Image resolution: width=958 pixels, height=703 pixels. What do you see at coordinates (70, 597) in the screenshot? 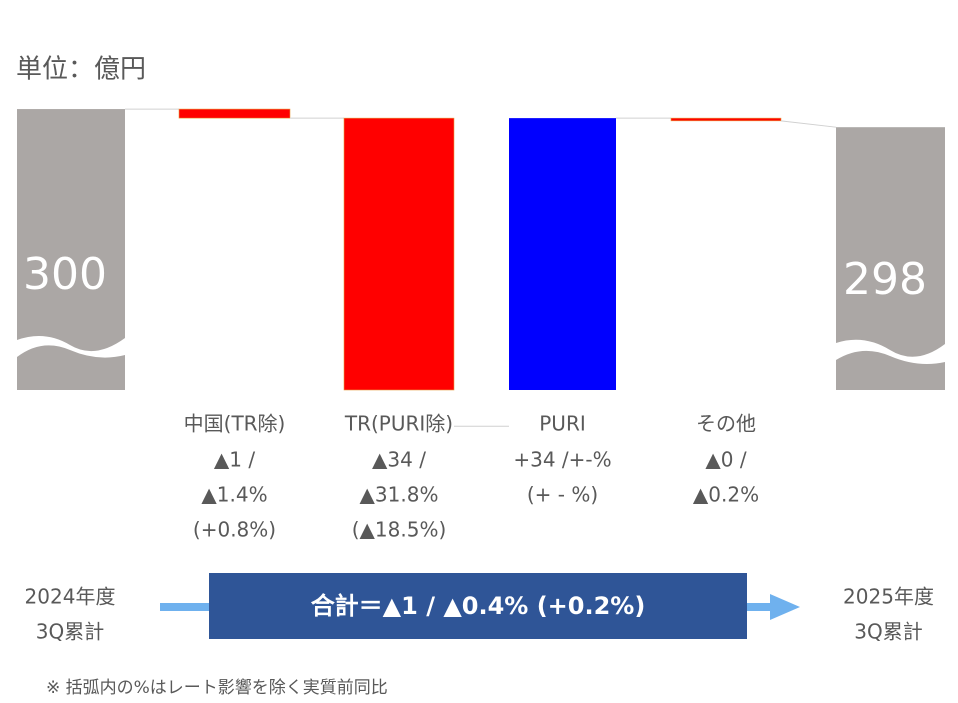
I see `start-label: 2024年度` at bounding box center [70, 597].